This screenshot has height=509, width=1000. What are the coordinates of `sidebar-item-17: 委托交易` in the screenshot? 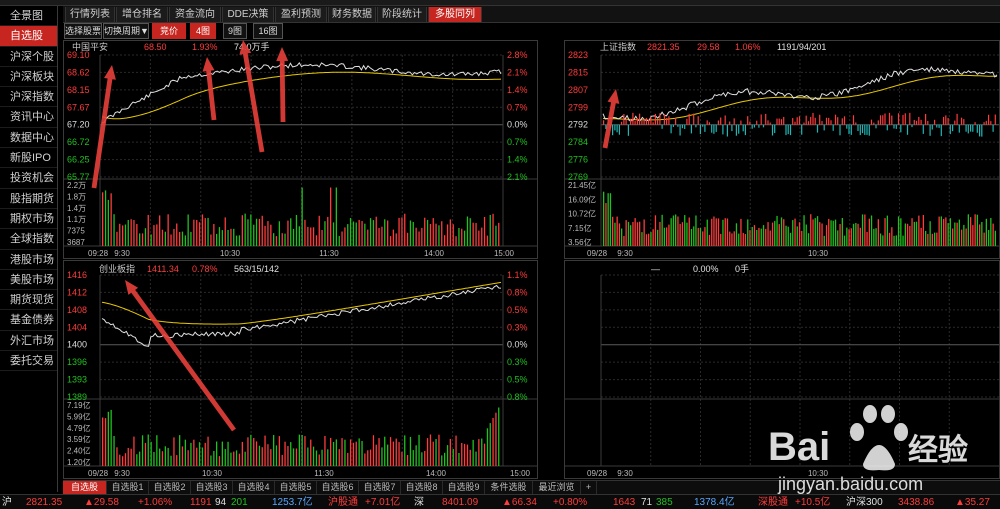 It's located at (28, 361).